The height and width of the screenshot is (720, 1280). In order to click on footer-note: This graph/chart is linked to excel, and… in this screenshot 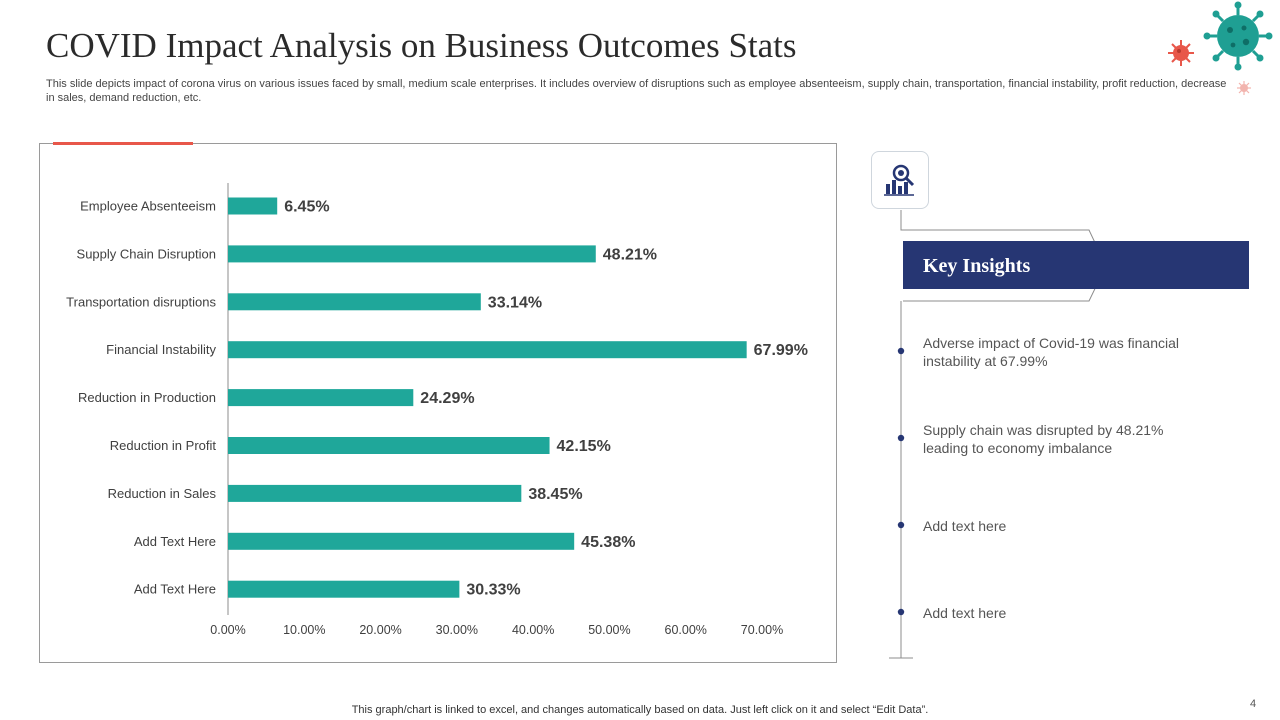, I will do `click(640, 710)`.